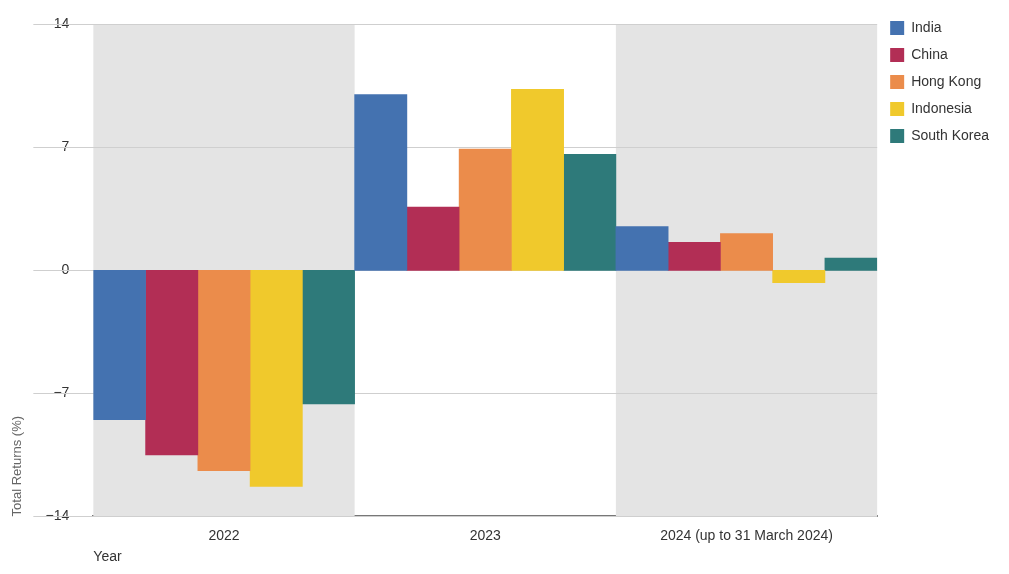 This screenshot has width=1009, height=574. What do you see at coordinates (926, 26) in the screenshot?
I see `legend-label: India` at bounding box center [926, 26].